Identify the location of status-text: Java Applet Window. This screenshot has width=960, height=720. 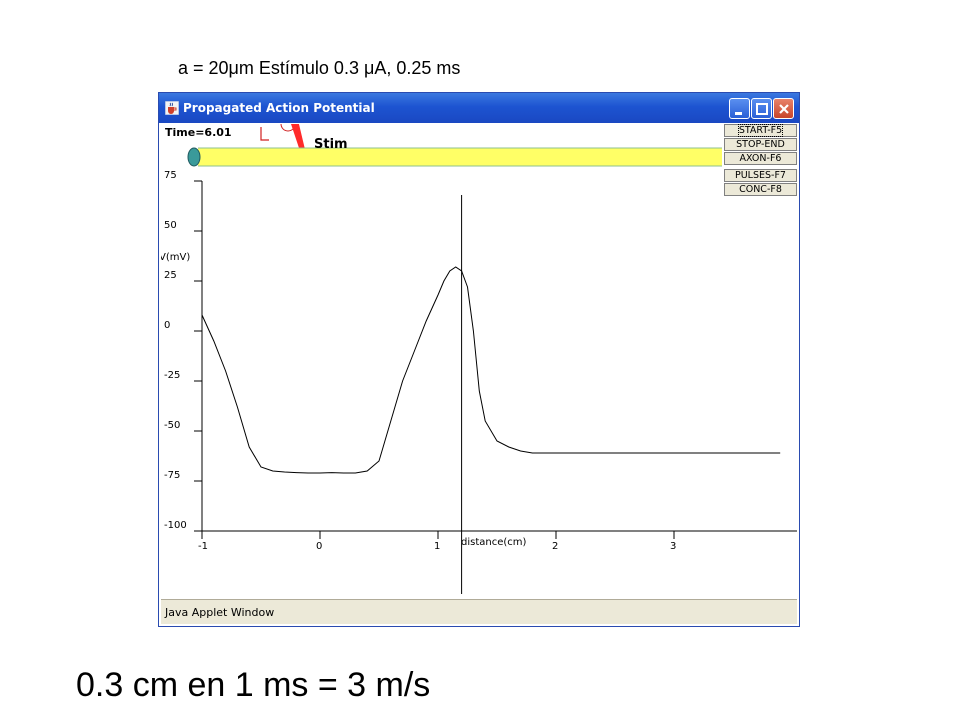
(220, 612).